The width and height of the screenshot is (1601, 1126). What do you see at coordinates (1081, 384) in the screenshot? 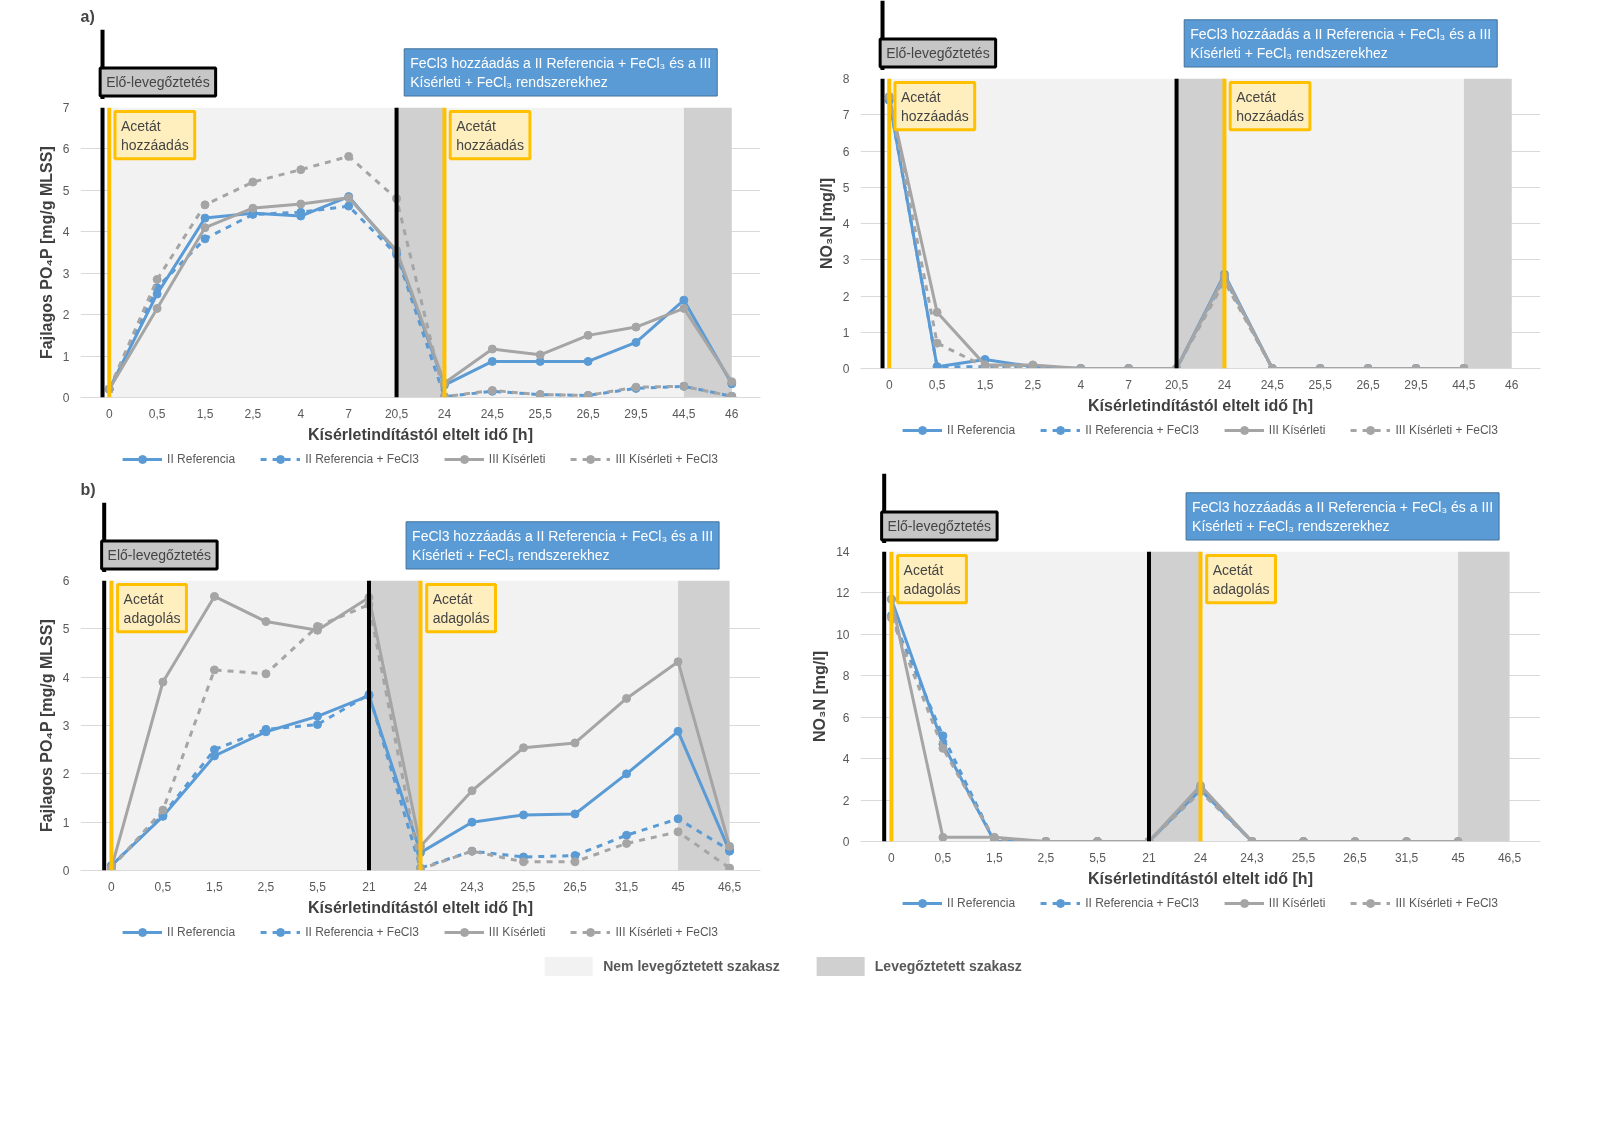
I see `x-tick-label: 4` at bounding box center [1081, 384].